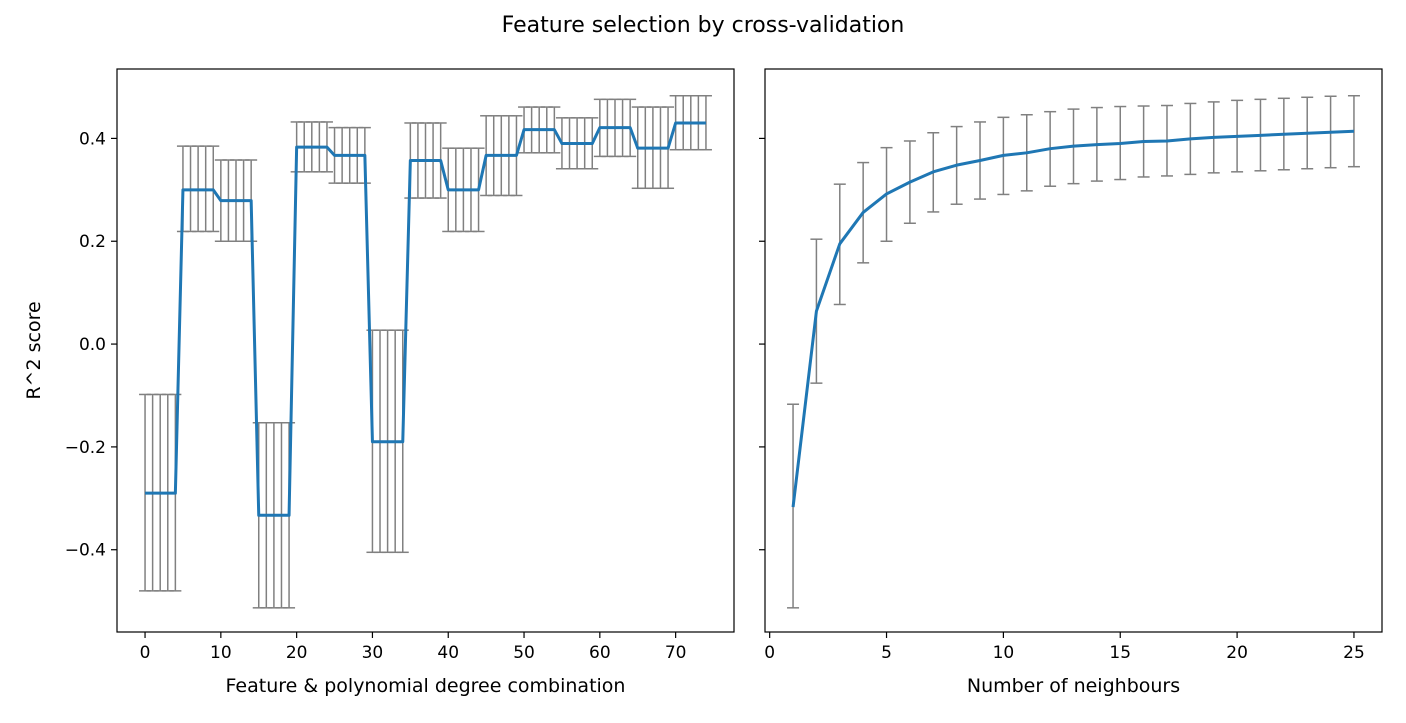 This screenshot has height=723, width=1406. Describe the element at coordinates (448, 653) in the screenshot. I see `left-x-tick-label-40: 40` at that location.